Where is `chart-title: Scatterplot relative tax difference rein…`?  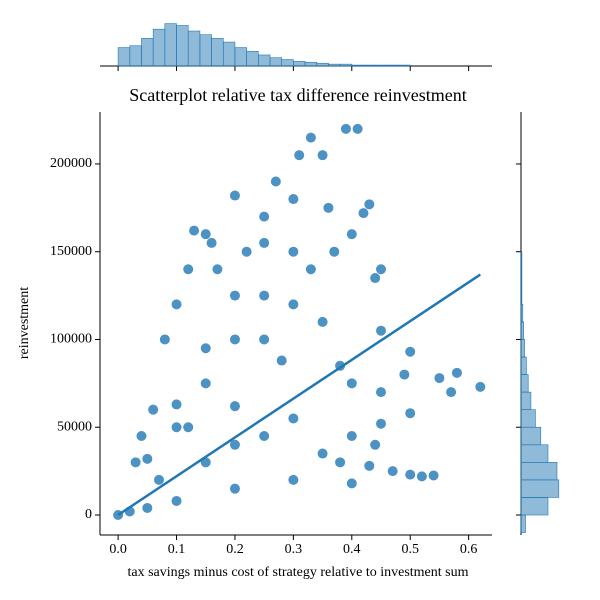 chart-title: Scatterplot relative tax difference rein… is located at coordinates (298, 95).